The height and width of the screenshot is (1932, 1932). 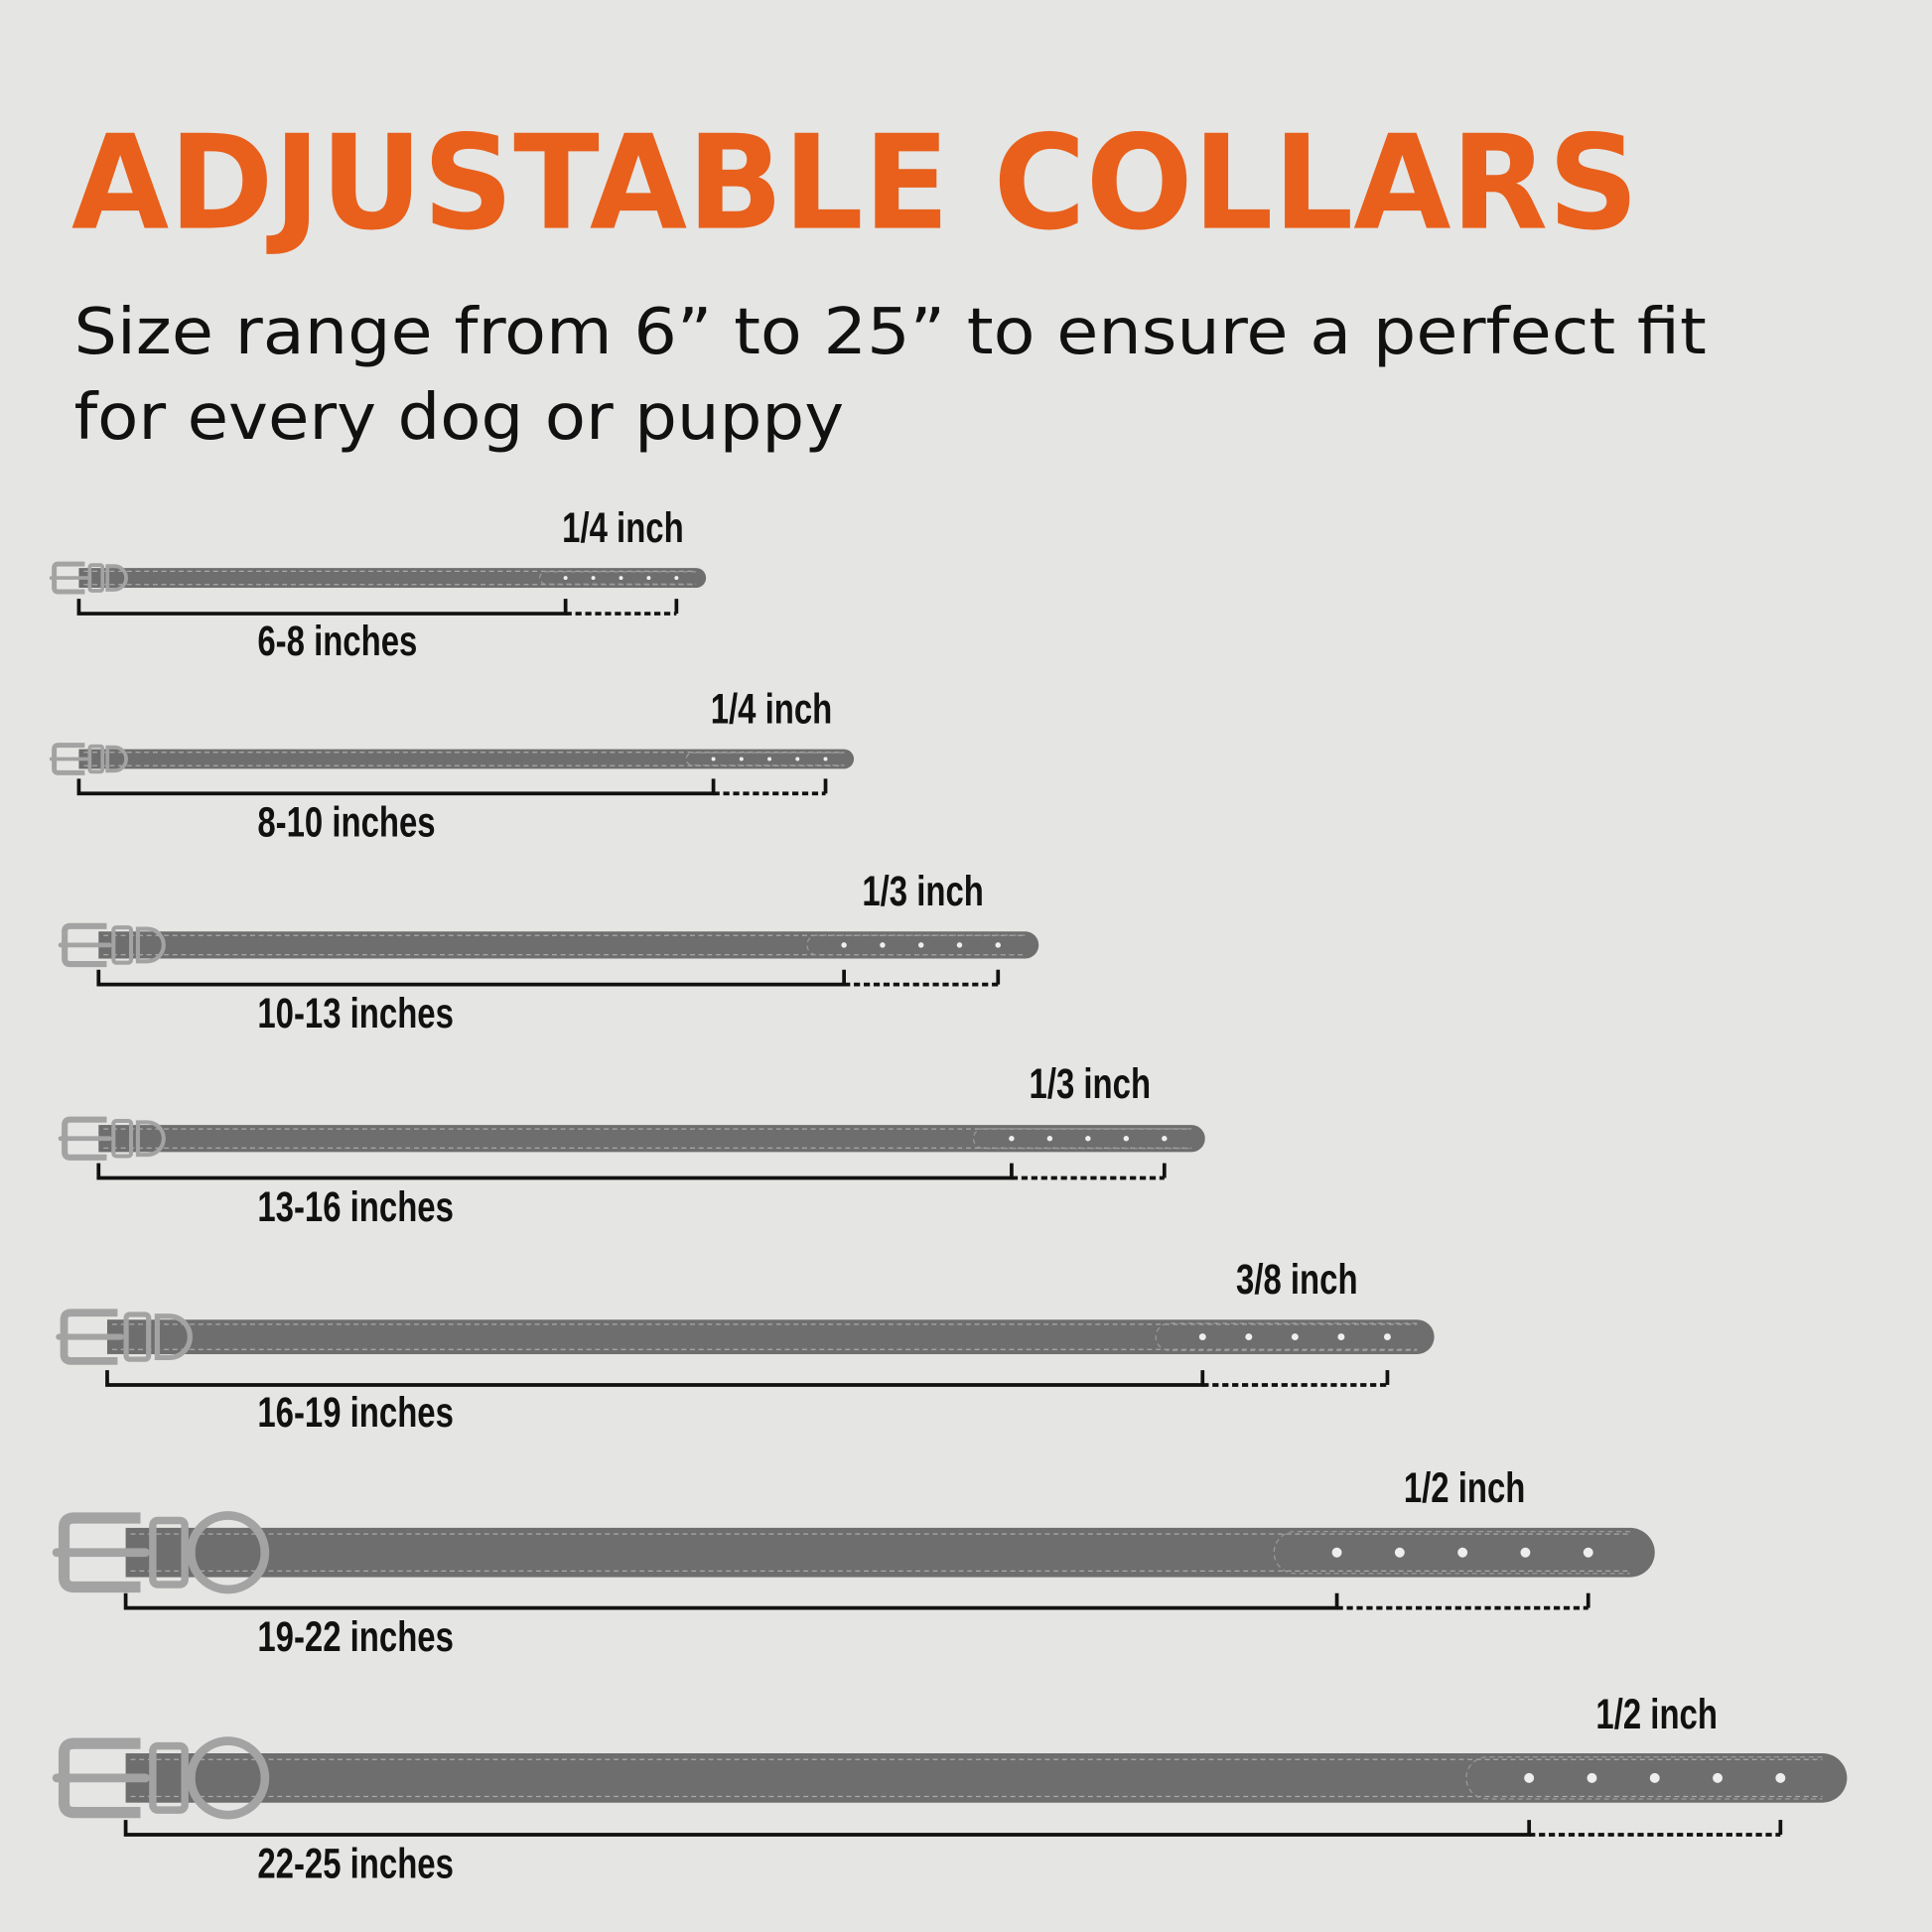 I want to click on collar-5: 3/8 inch 16-19 inches, so click(x=745, y=1347).